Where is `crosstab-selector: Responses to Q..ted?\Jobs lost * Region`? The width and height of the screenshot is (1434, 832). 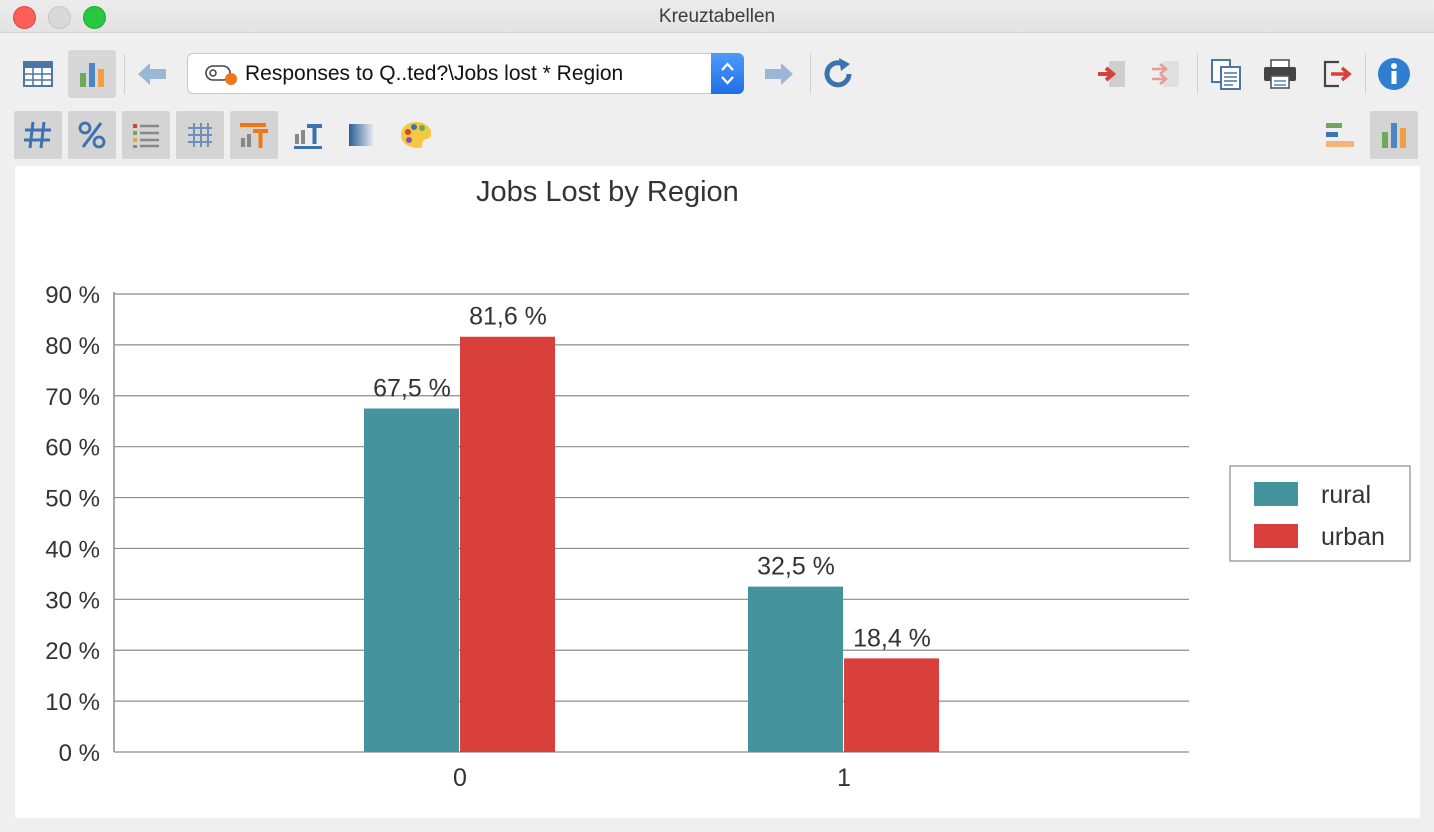
crosstab-selector: Responses to Q..ted?\Jobs lost * Region is located at coordinates (465, 73).